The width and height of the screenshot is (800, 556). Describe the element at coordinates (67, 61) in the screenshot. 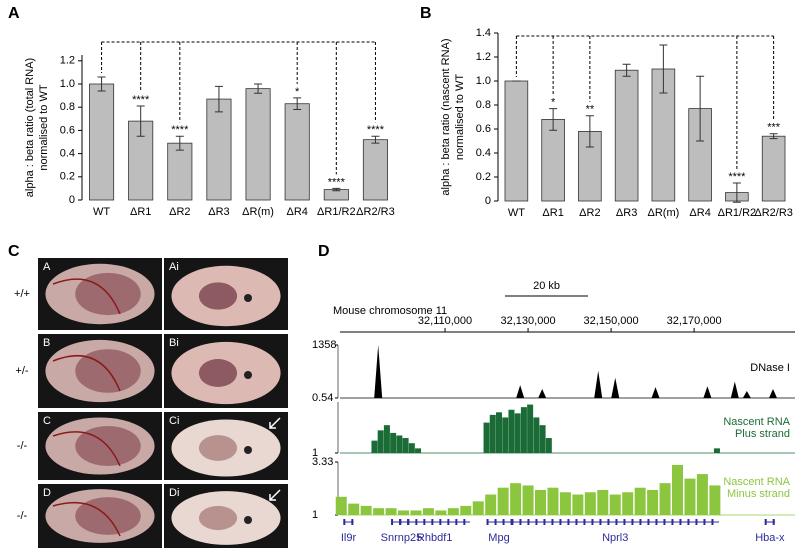

I see `y-tick-label: 1.2` at that location.